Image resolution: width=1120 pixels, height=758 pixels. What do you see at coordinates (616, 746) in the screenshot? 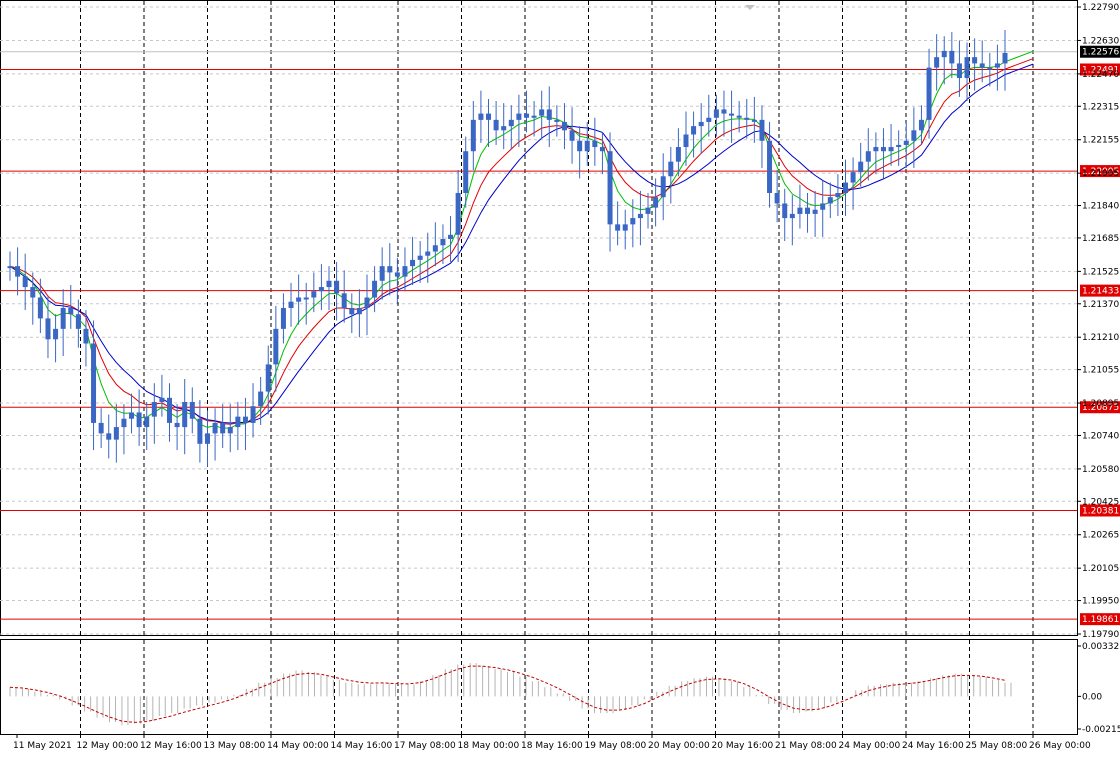
I see `x-tick-label: 19 May 08:00` at bounding box center [616, 746].